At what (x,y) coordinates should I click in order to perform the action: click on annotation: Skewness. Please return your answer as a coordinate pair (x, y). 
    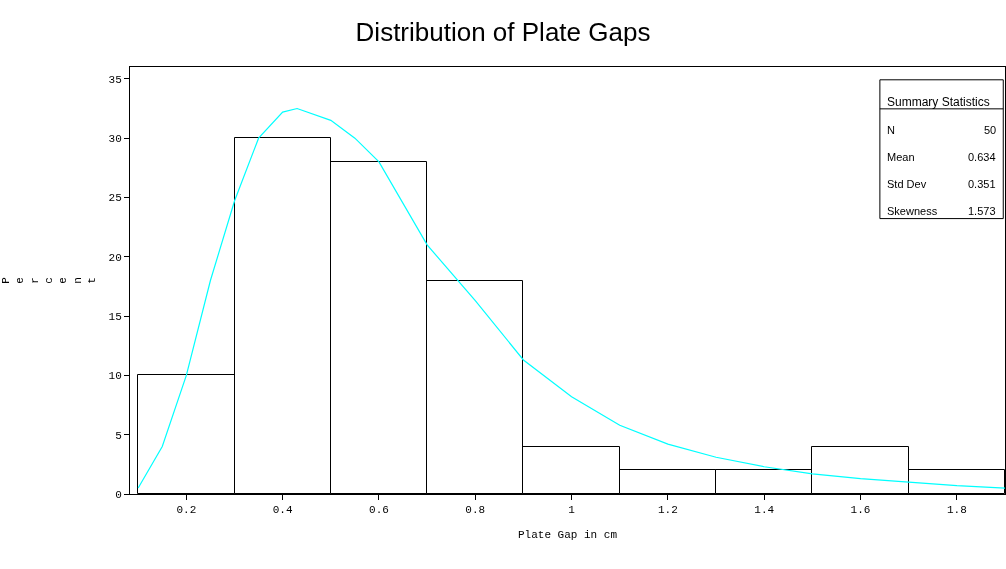
    Looking at the image, I should click on (912, 211).